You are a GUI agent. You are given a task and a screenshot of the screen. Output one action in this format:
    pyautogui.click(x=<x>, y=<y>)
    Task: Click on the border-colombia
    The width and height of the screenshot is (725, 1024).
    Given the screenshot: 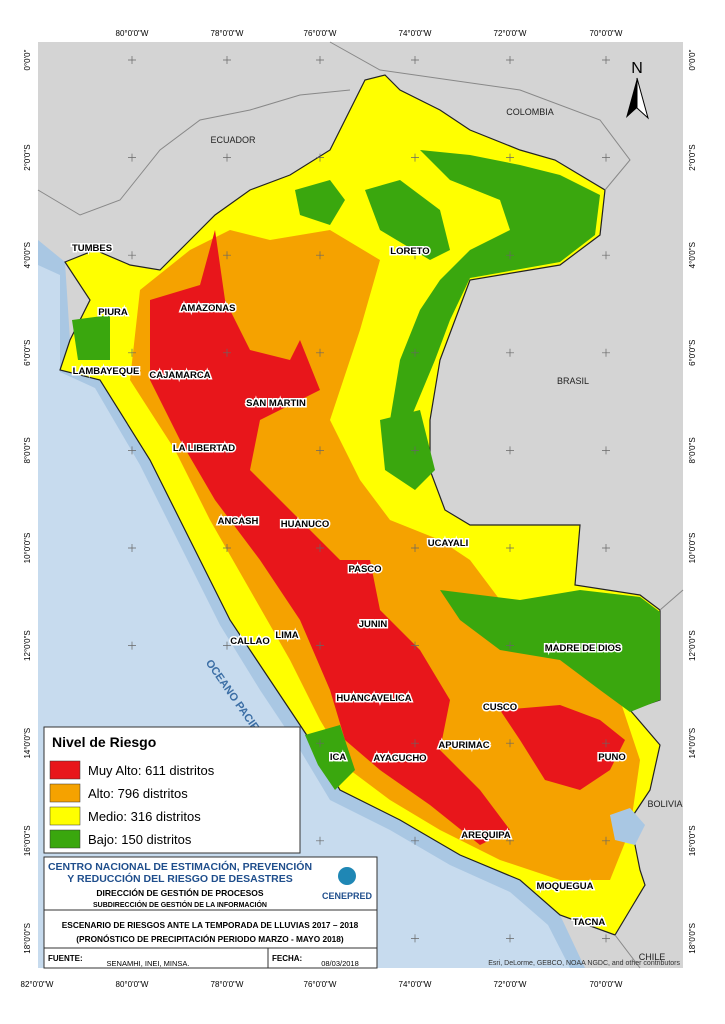 What is the action you would take?
    pyautogui.click(x=480, y=116)
    